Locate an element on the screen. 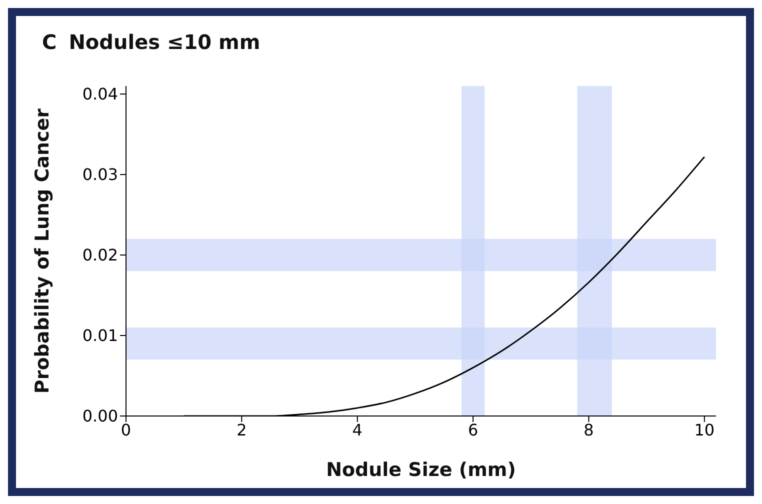 This screenshot has height=504, width=762. x-axis-title: Nodule Size (mm) is located at coordinates (421, 470).